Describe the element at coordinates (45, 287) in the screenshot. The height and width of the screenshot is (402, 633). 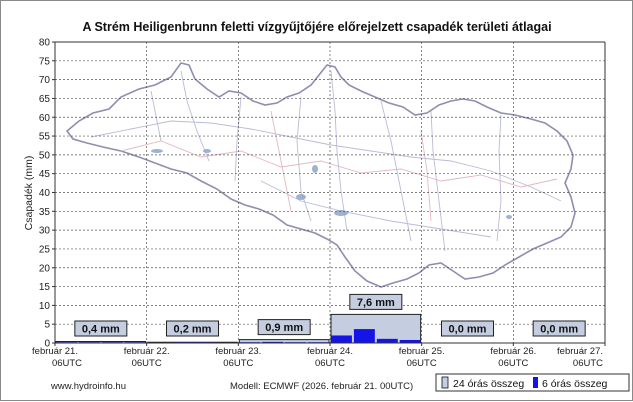
I see `y-tick-label: 15` at that location.